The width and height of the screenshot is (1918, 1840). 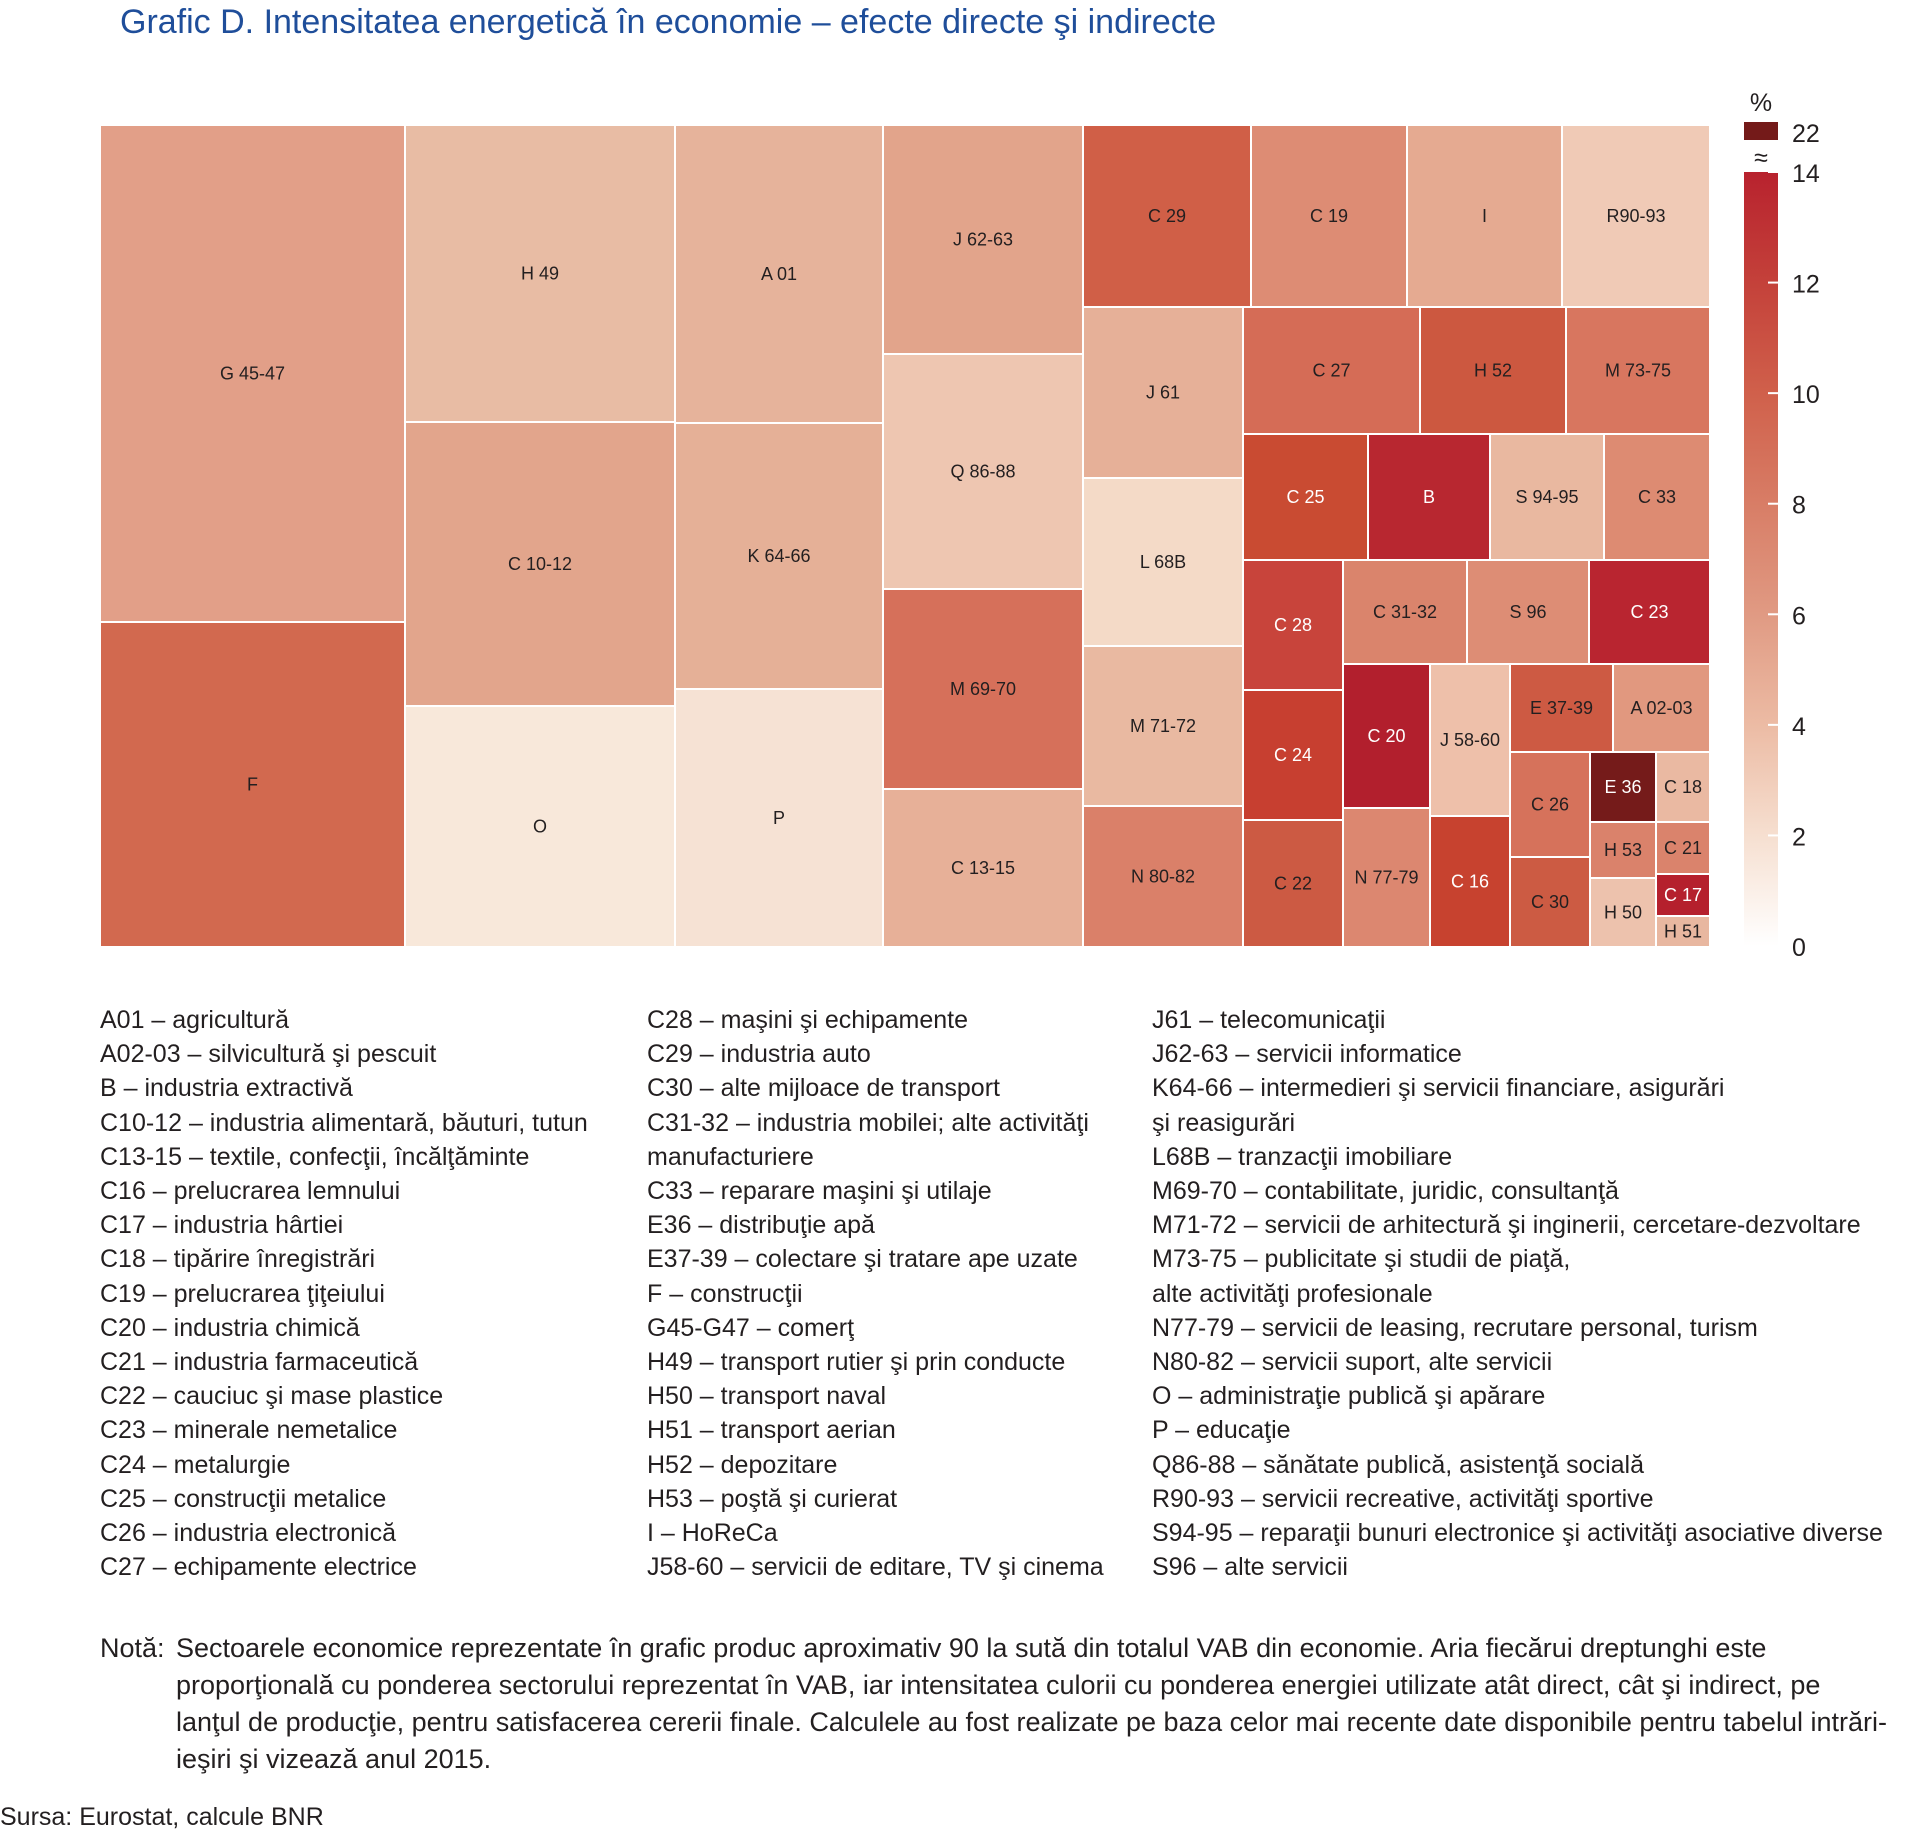 What do you see at coordinates (1623, 850) in the screenshot?
I see `treemap-cell-label: H 53` at bounding box center [1623, 850].